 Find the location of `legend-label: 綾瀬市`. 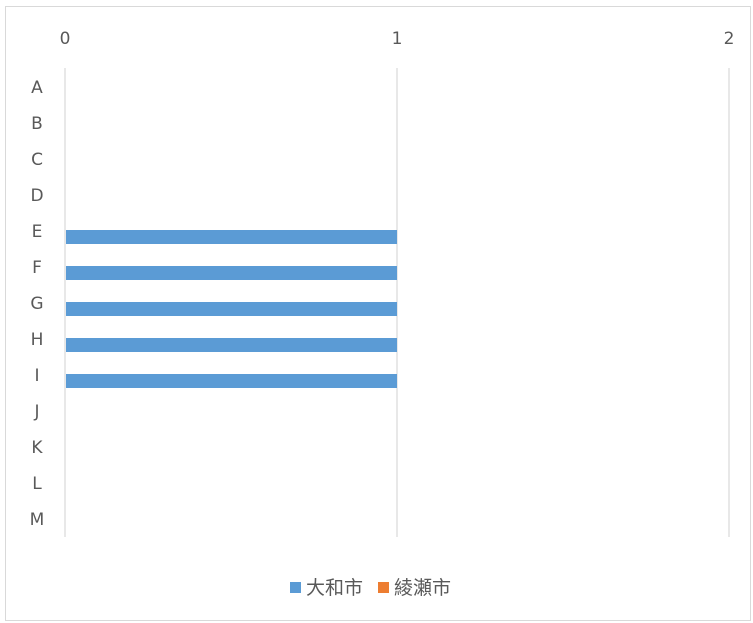

legend-label: 綾瀬市 is located at coordinates (422, 588).